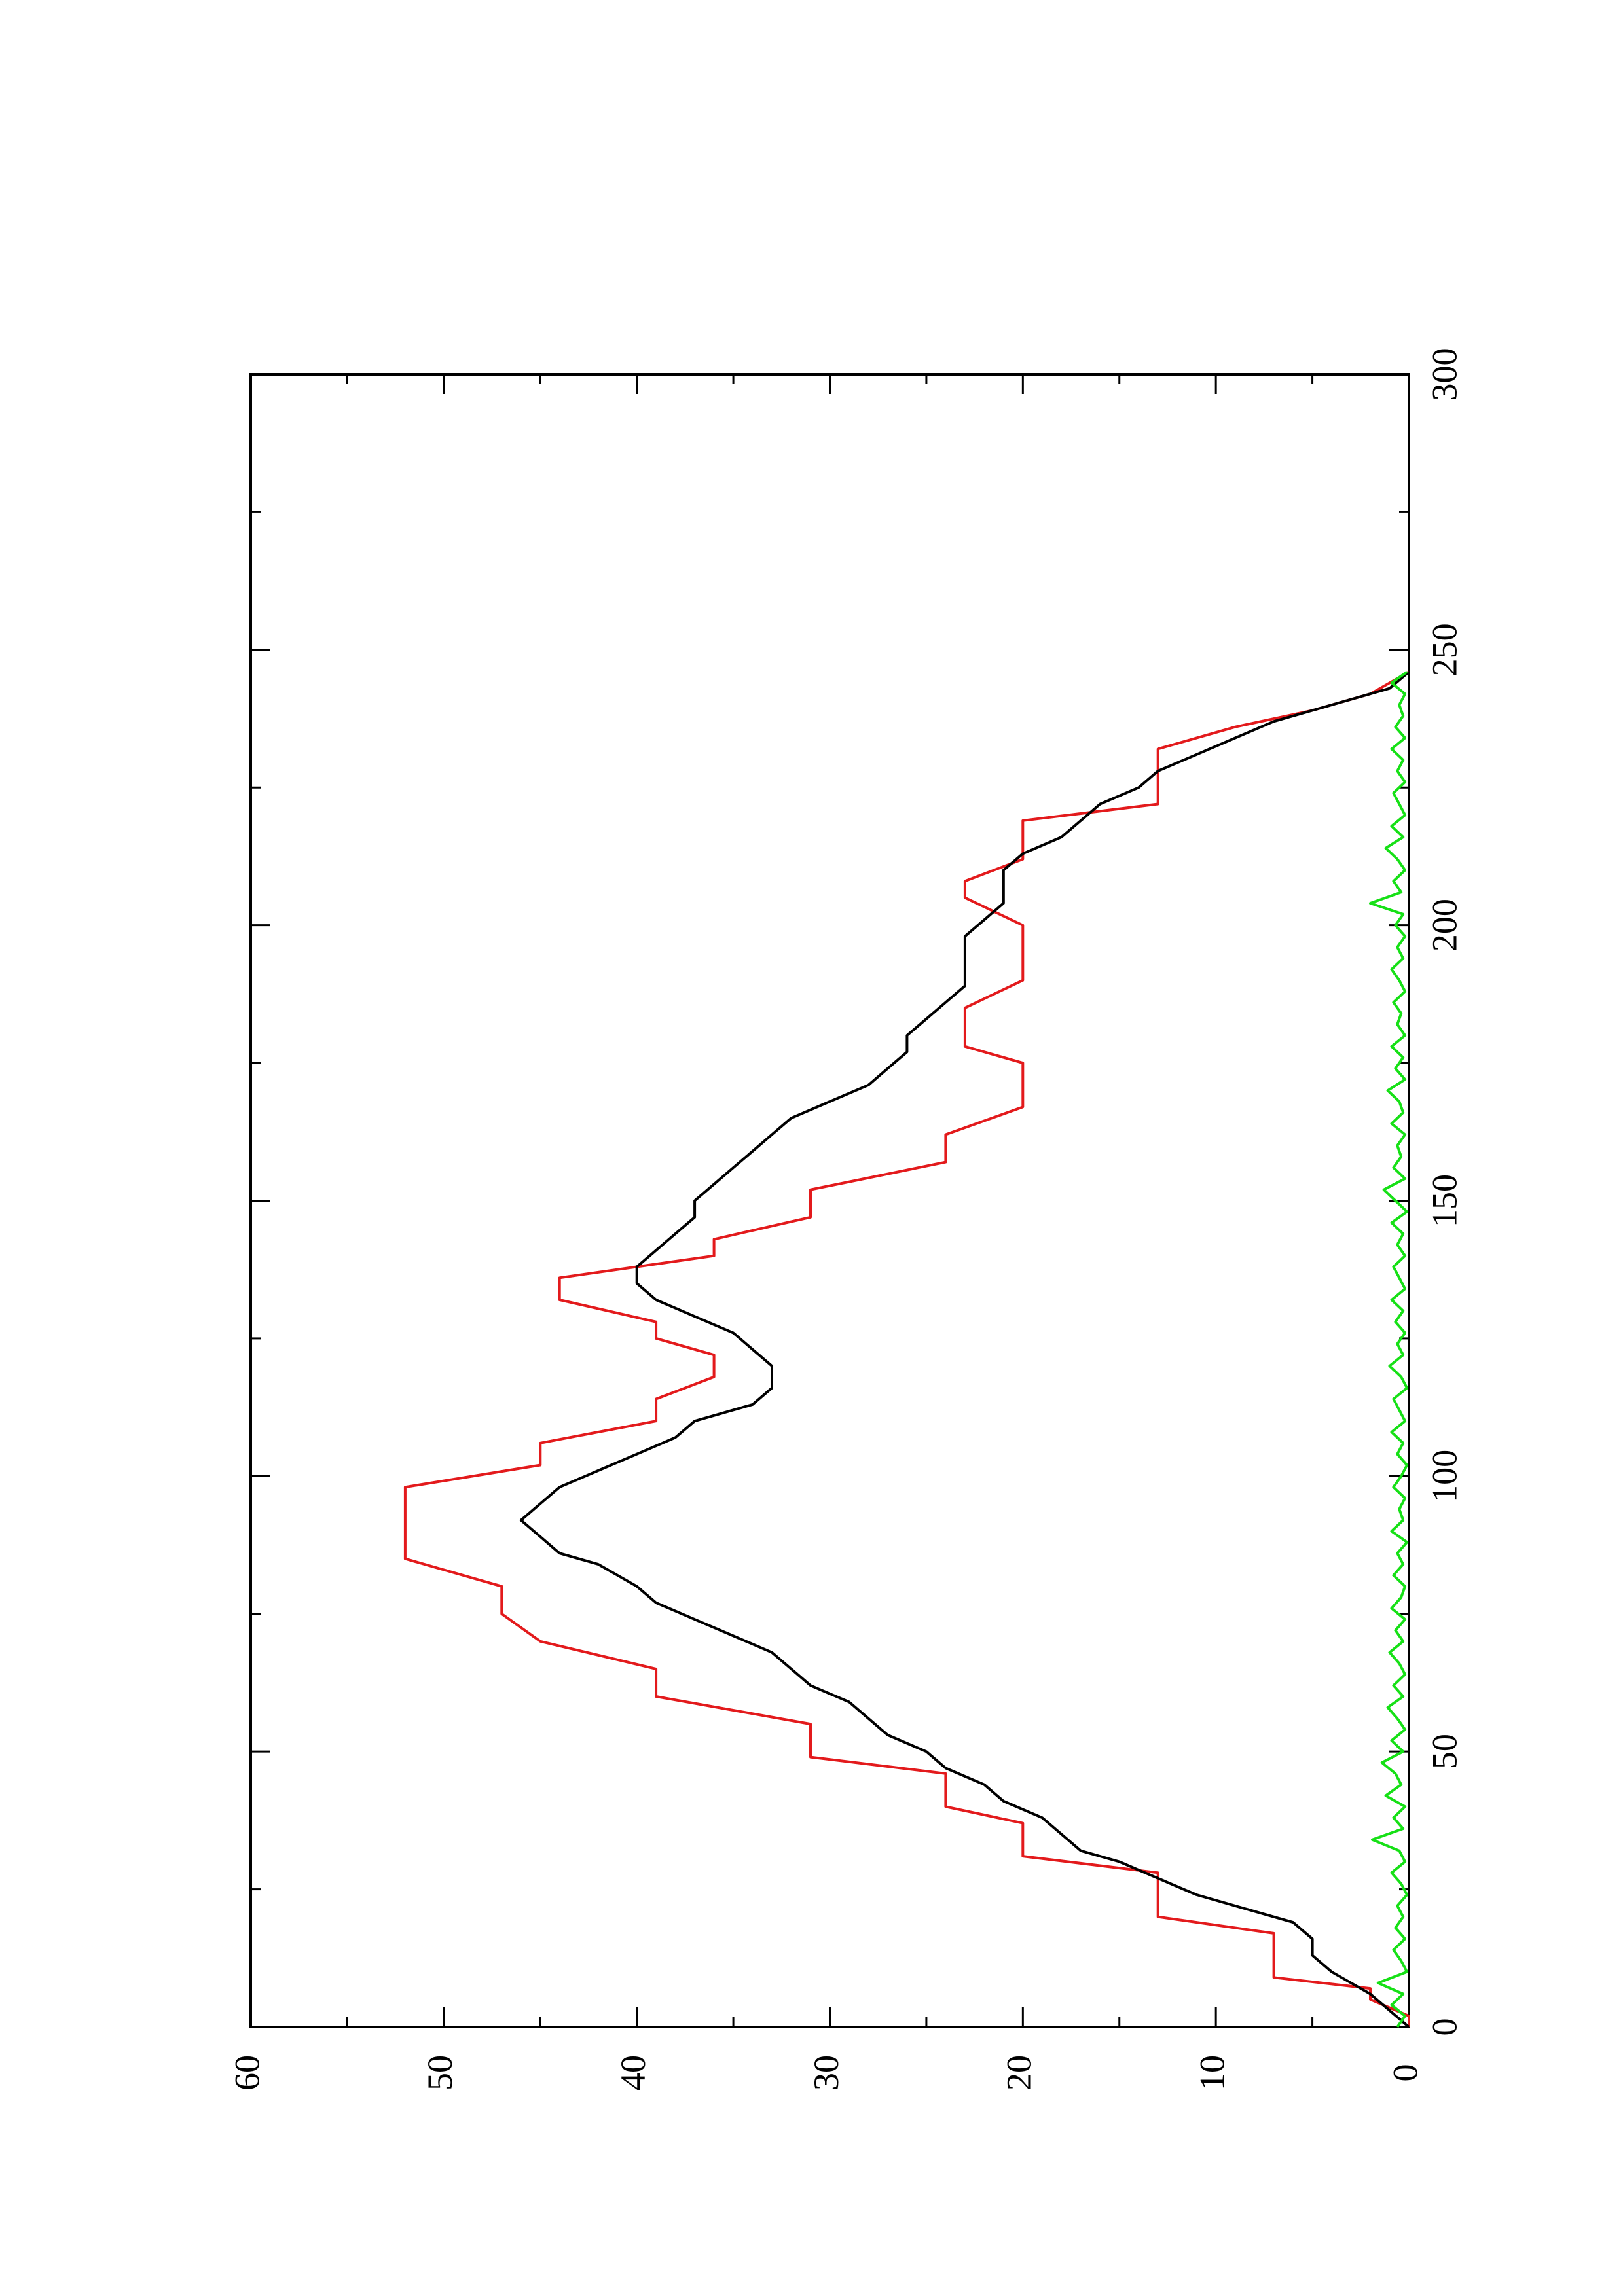 This screenshot has height=2296, width=1623. I want to click on x-tick-label: 300, so click(1444, 374).